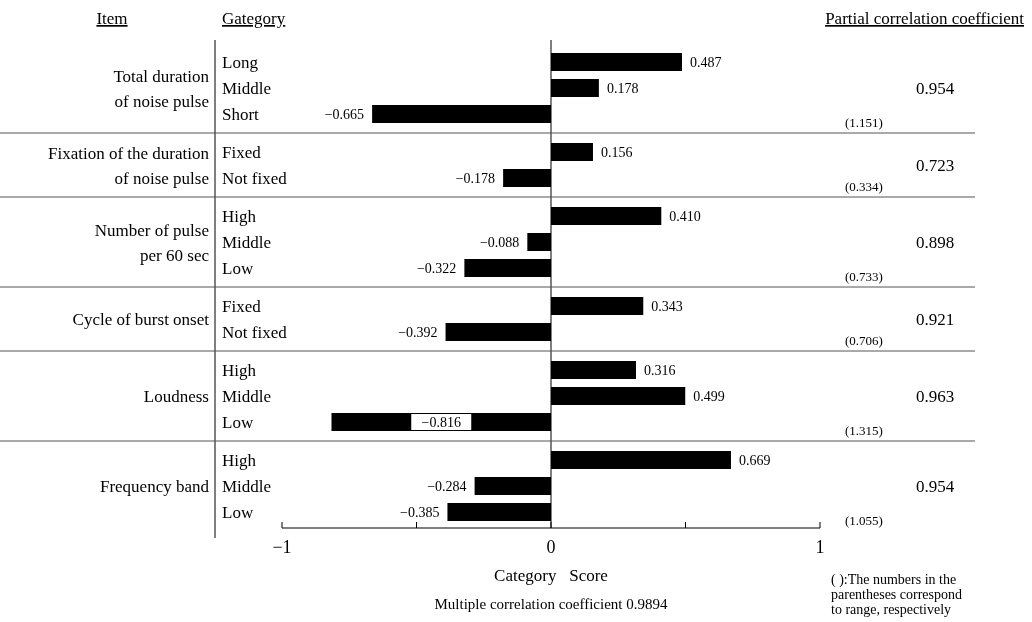 This screenshot has width=1032, height=622. I want to click on data-label: −0.816, so click(441, 422).